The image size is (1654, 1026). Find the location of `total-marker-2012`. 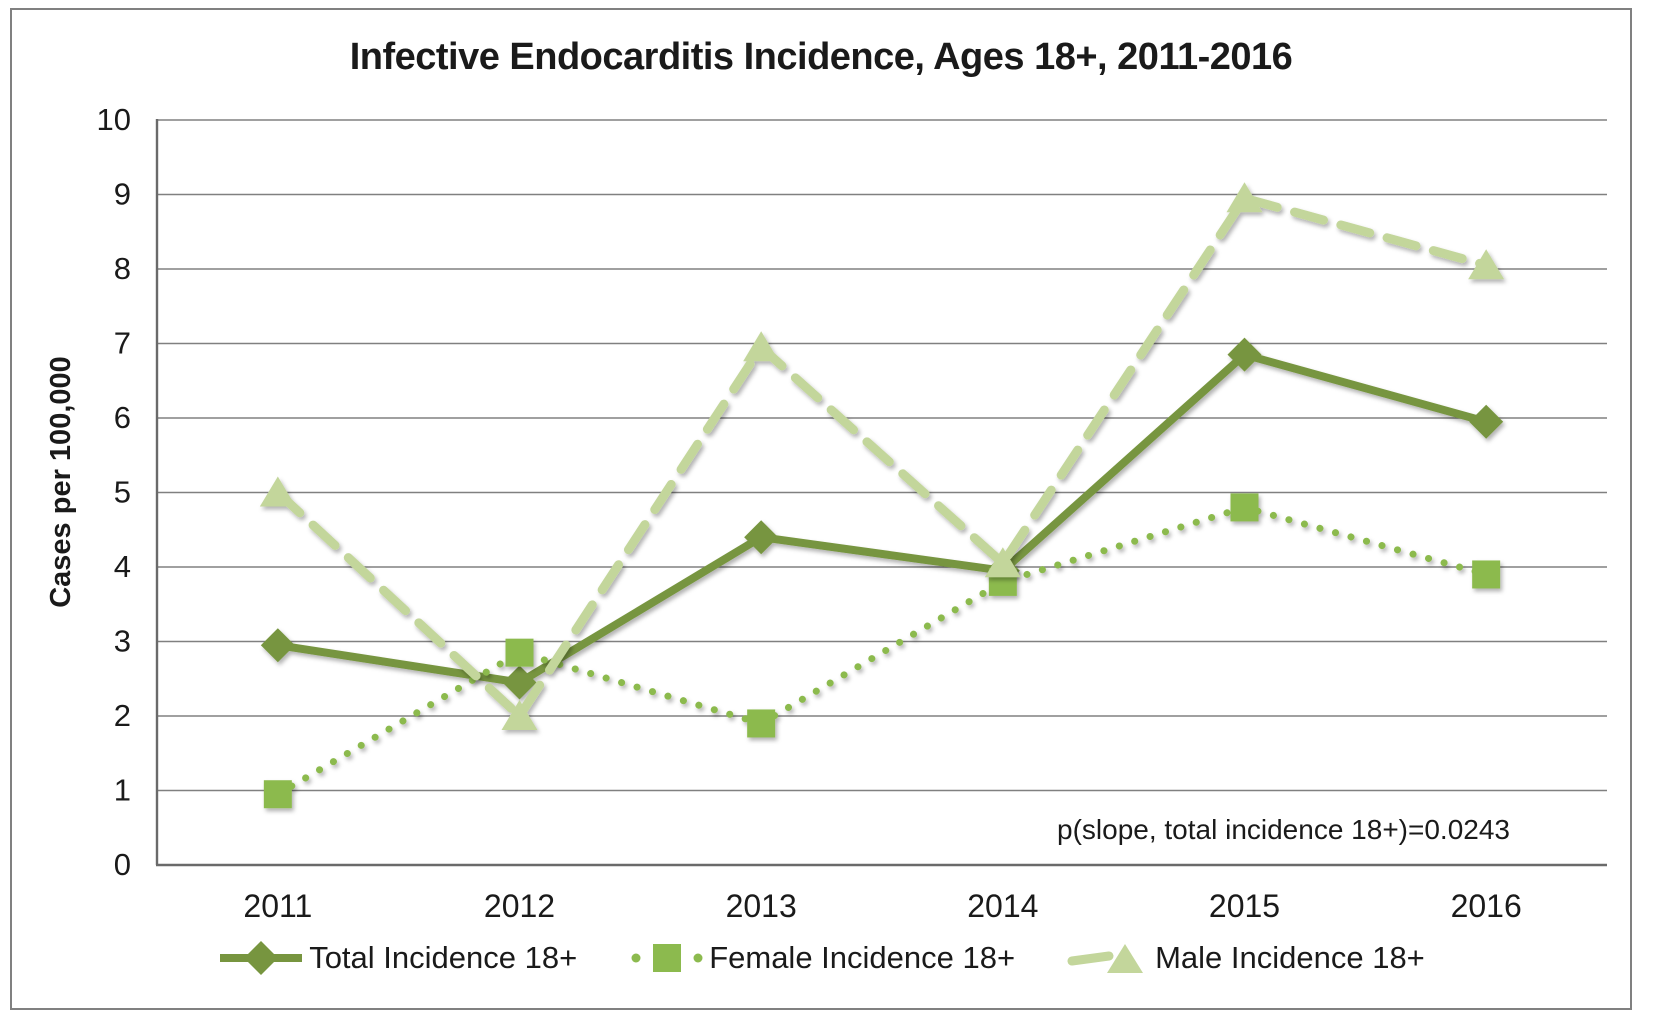

total-marker-2012 is located at coordinates (519, 682).